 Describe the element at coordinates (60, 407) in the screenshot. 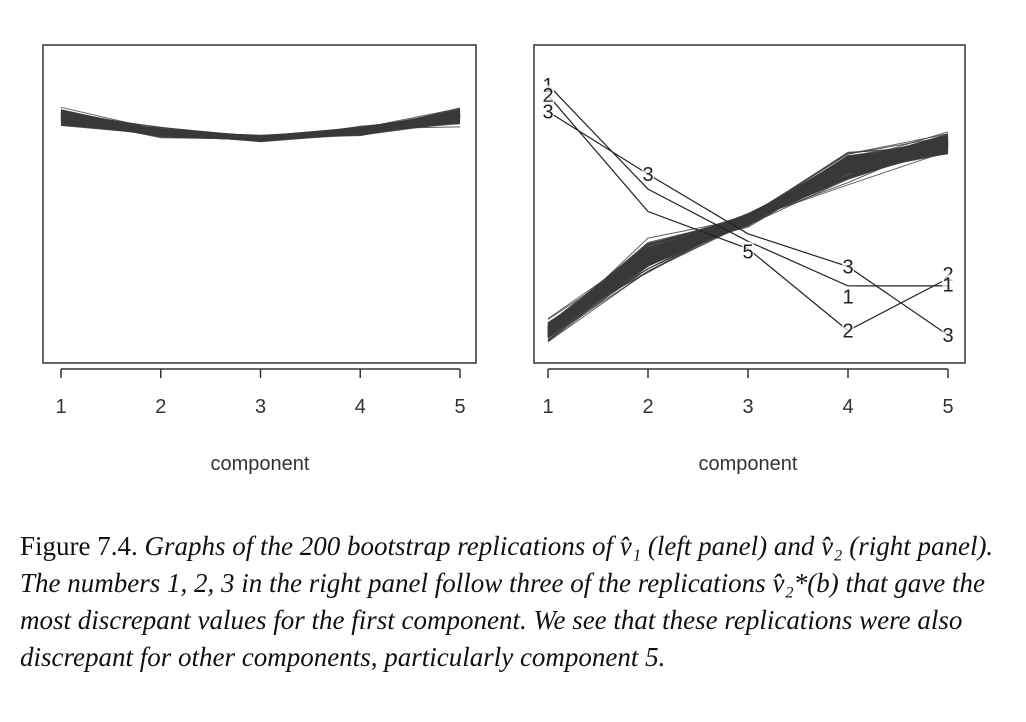

I see `left-x-tick-label: 1` at that location.